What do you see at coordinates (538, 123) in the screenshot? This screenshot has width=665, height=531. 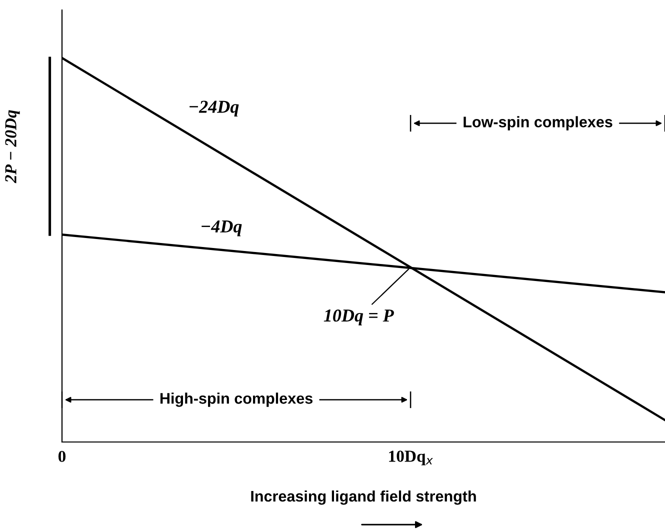 I see `annotation: Low-spin complexes` at bounding box center [538, 123].